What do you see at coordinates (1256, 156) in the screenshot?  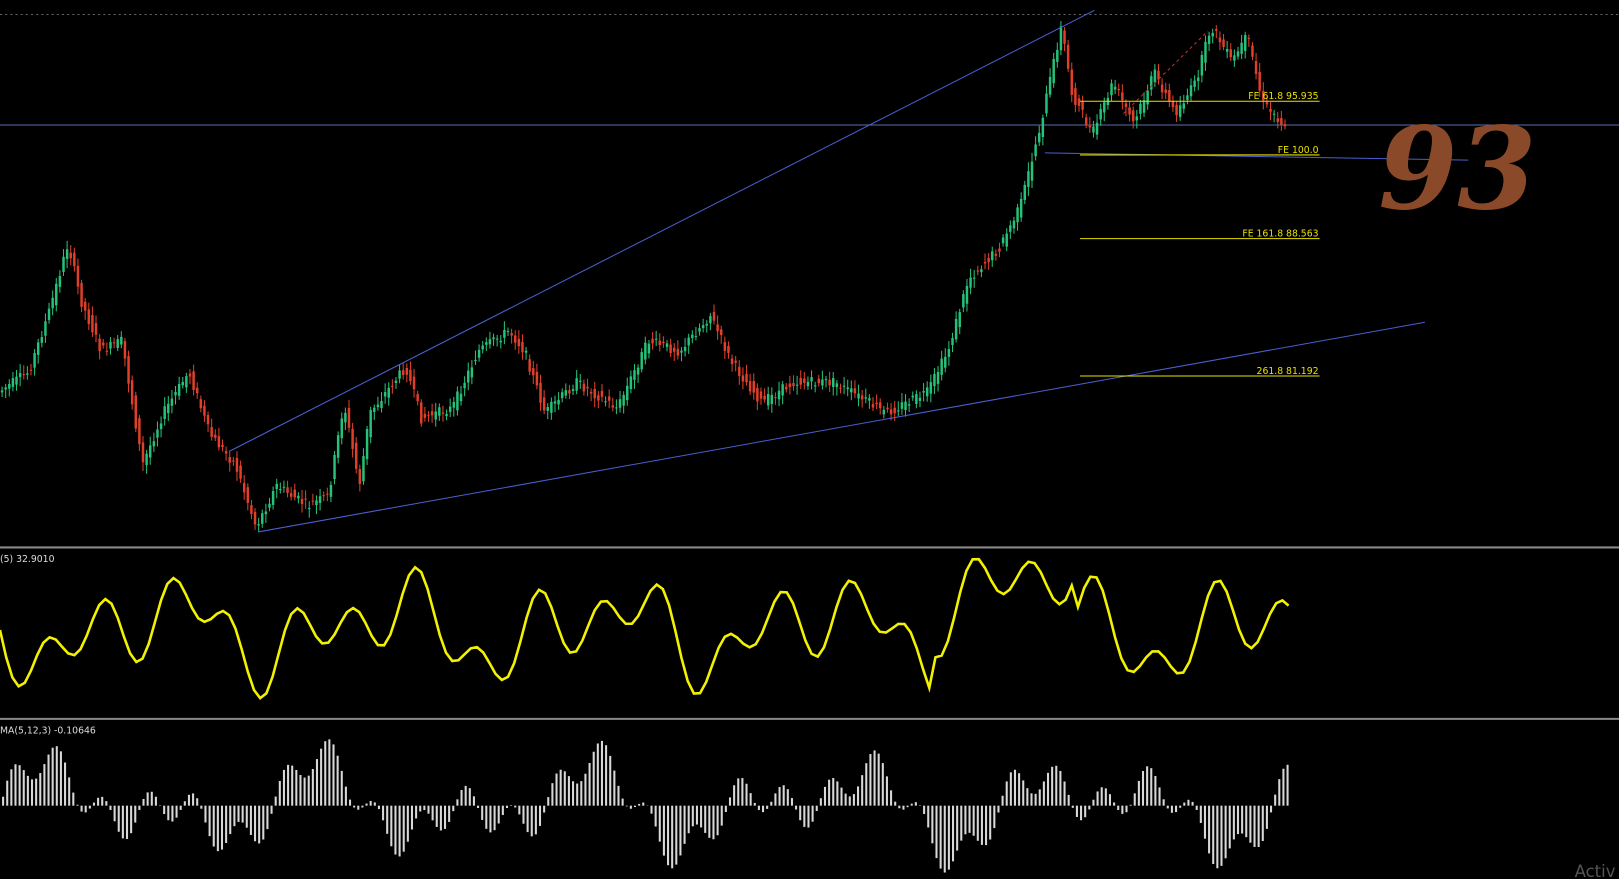 I see `fe-baseline` at bounding box center [1256, 156].